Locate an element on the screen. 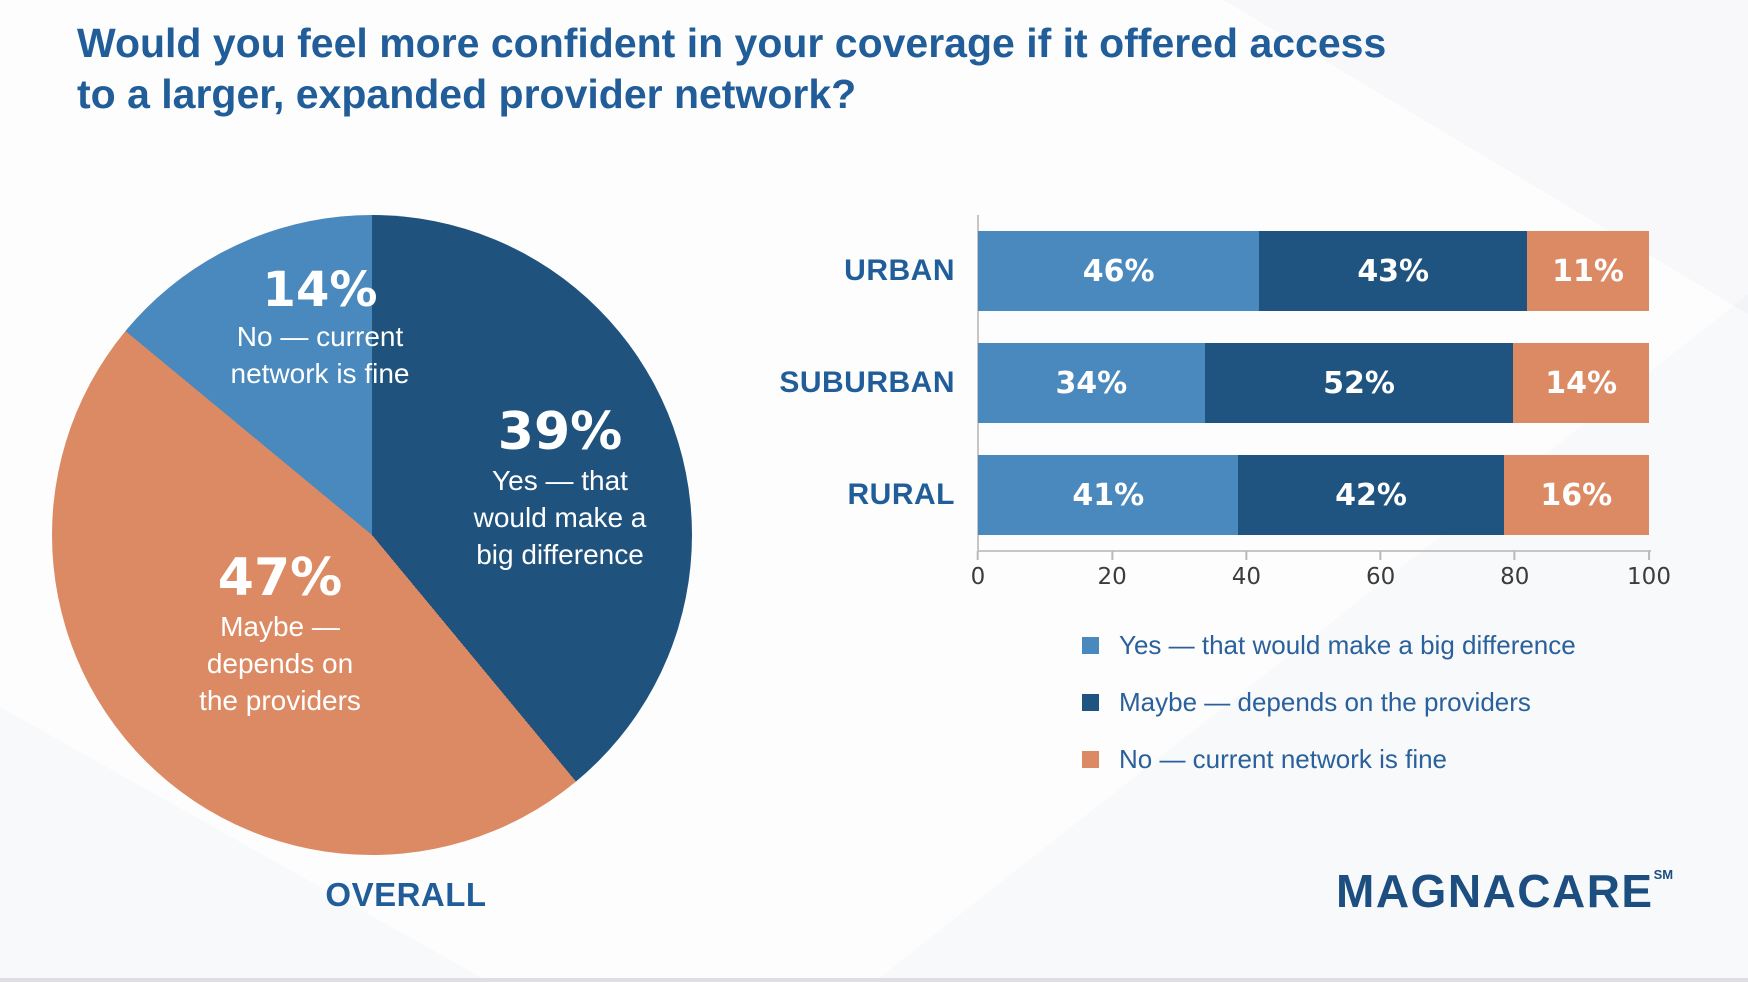 Image resolution: width=1748 pixels, height=982 pixels. pie-label-yes-line1: Yes — that is located at coordinates (560, 480).